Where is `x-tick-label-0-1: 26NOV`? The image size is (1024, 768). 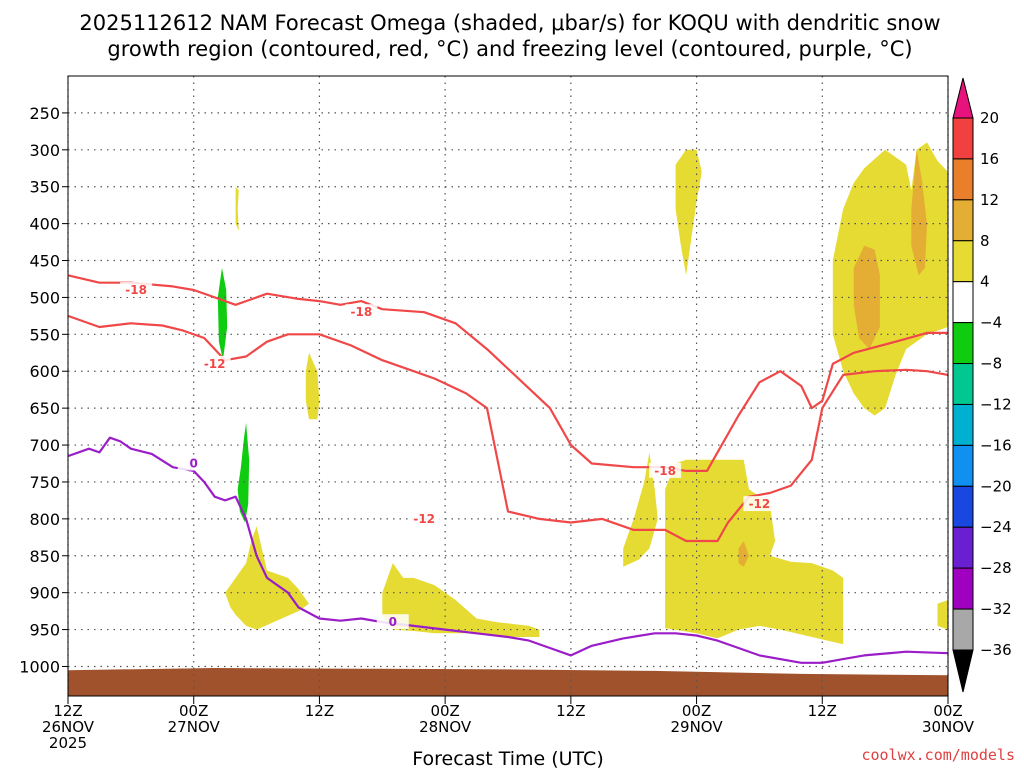 x-tick-label-0-1: 26NOV is located at coordinates (68, 727).